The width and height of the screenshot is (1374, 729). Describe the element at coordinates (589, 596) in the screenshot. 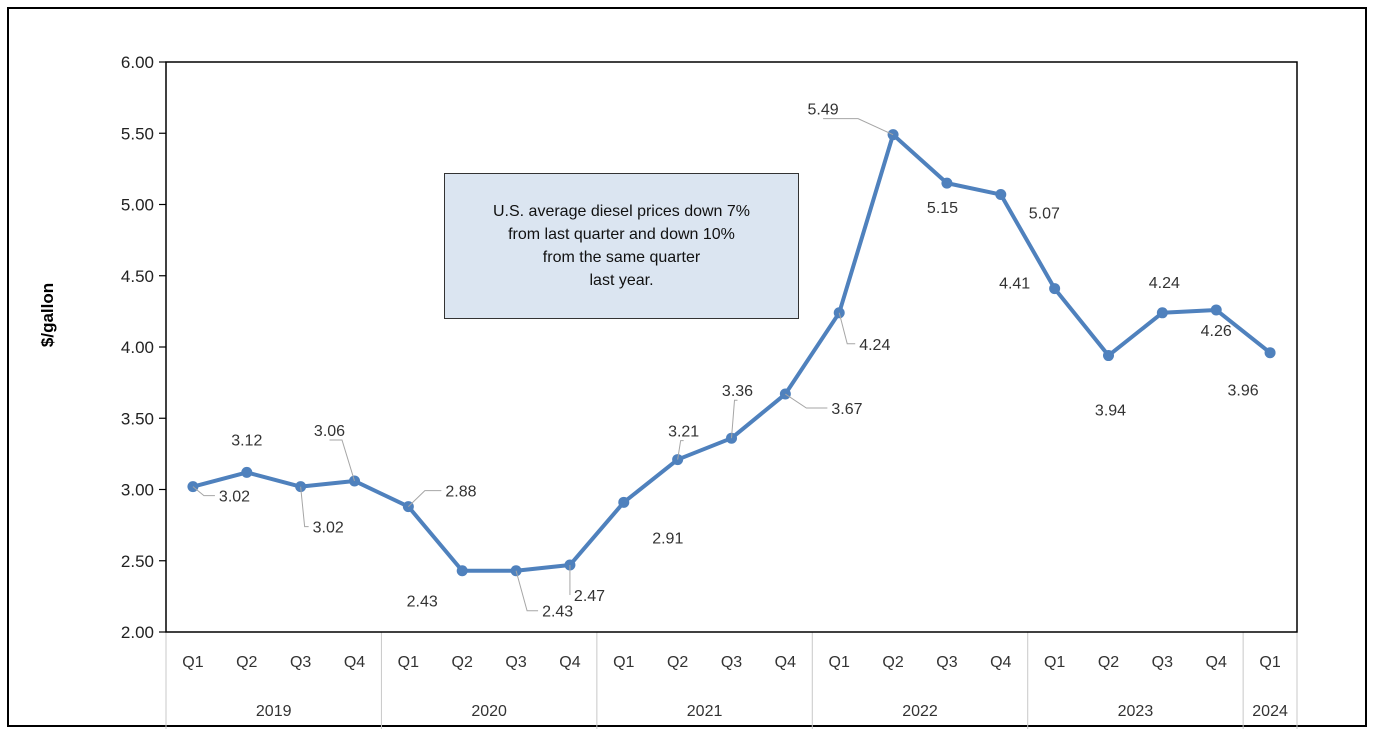

I see `data-label: 2.47` at that location.